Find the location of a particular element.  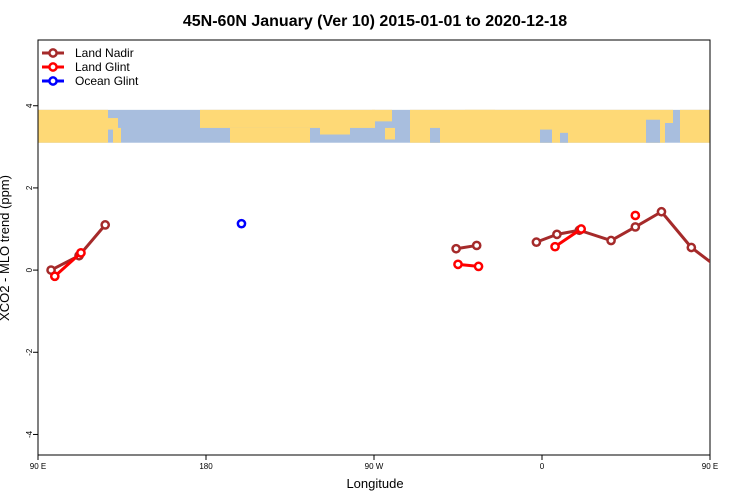

legend-item: Ocean Glint is located at coordinates (90, 81).